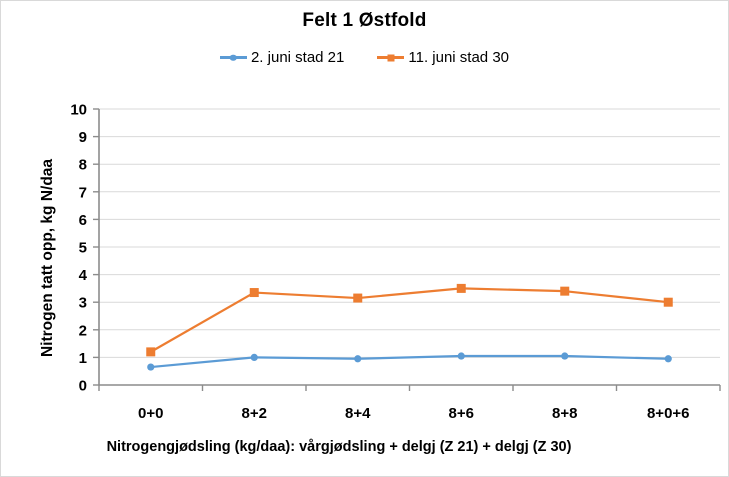  I want to click on y-tick-label: 3, so click(83, 303).